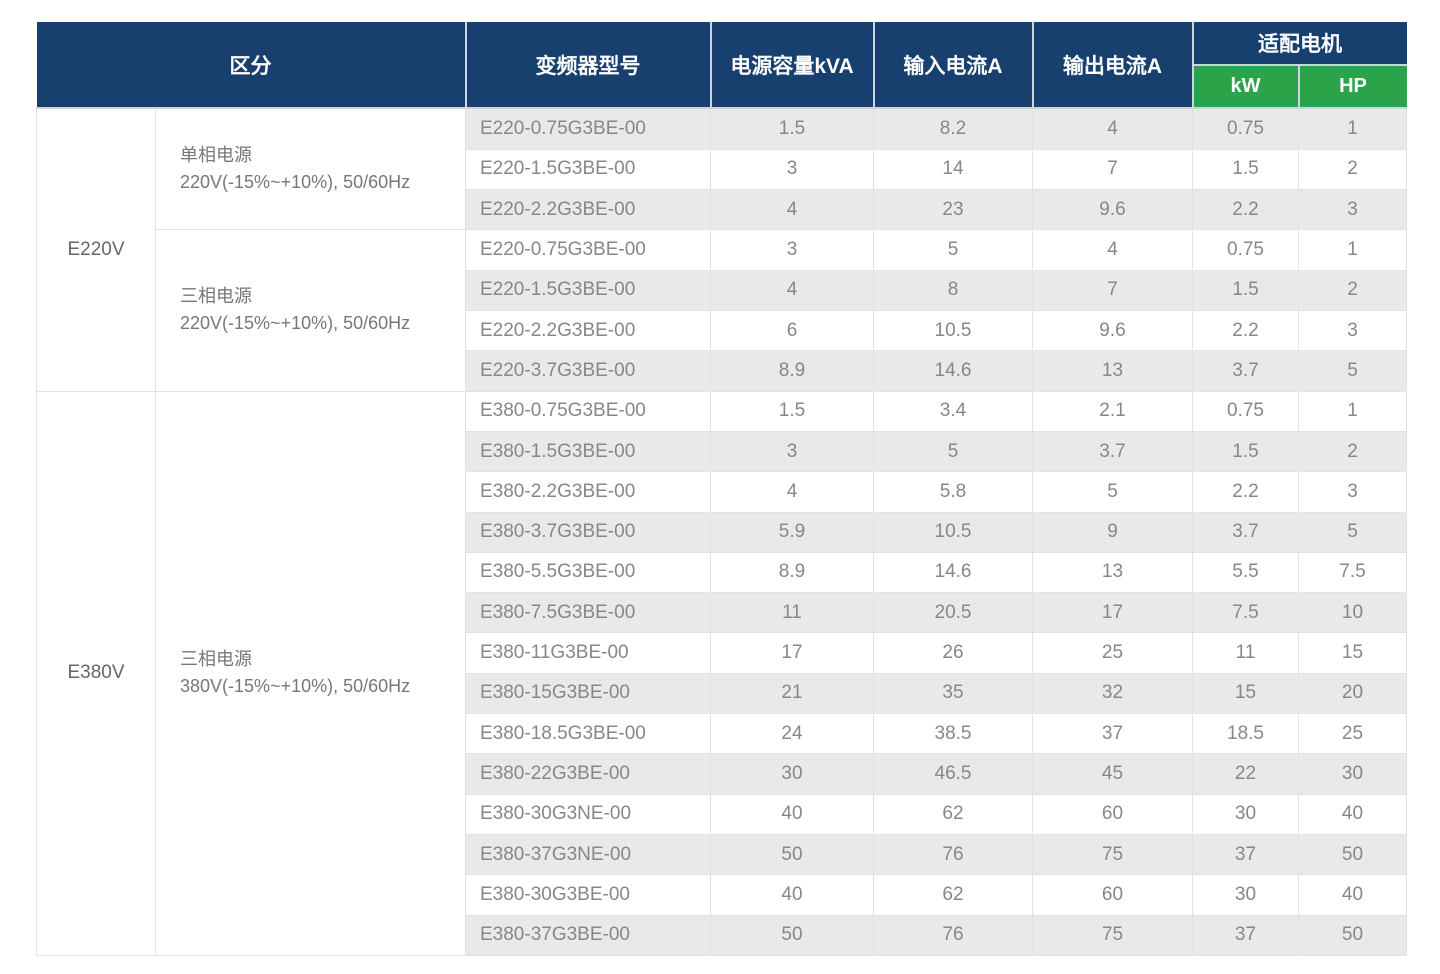 The width and height of the screenshot is (1440, 974). I want to click on header-row-sub: kW HP, so click(722, 87).